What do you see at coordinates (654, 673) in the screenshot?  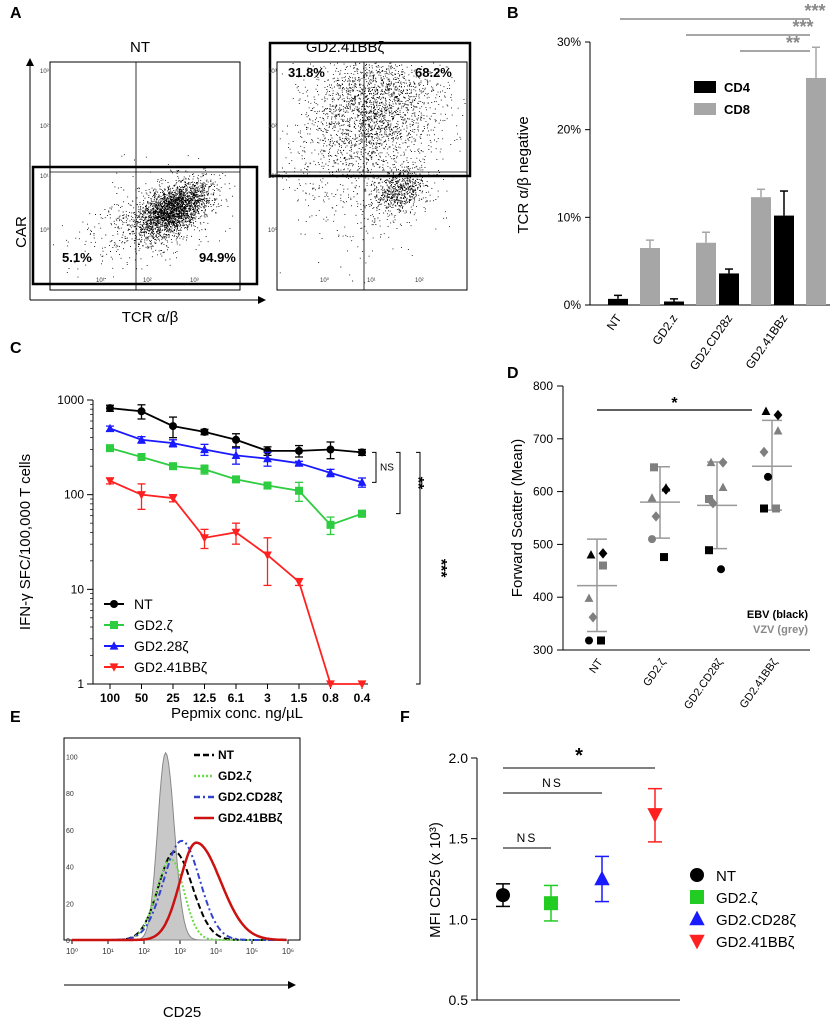 I see `d-xtick-label: GD2.ζ` at bounding box center [654, 673].